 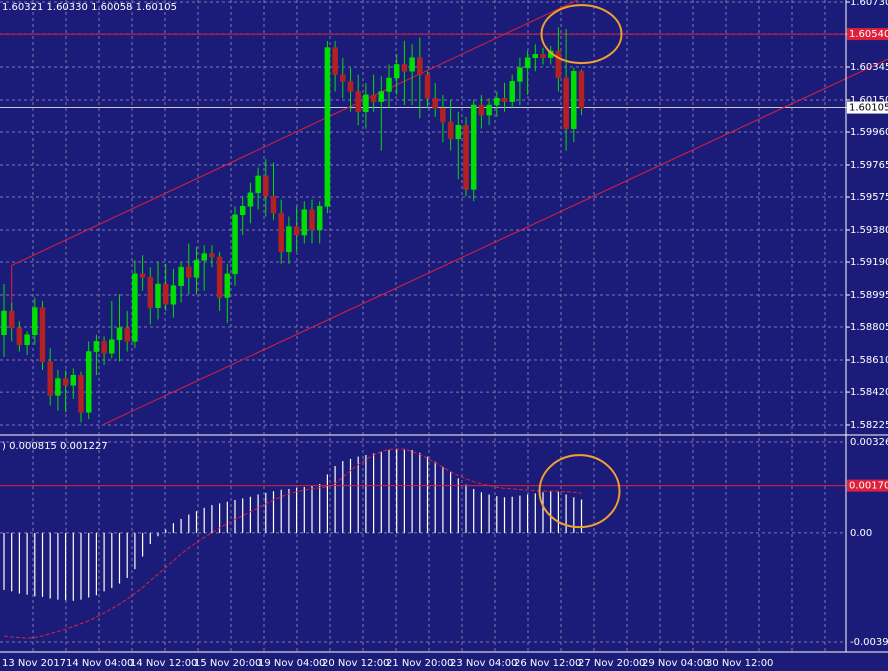 What do you see at coordinates (579, 491) in the screenshot?
I see `highlight-circle` at bounding box center [579, 491].